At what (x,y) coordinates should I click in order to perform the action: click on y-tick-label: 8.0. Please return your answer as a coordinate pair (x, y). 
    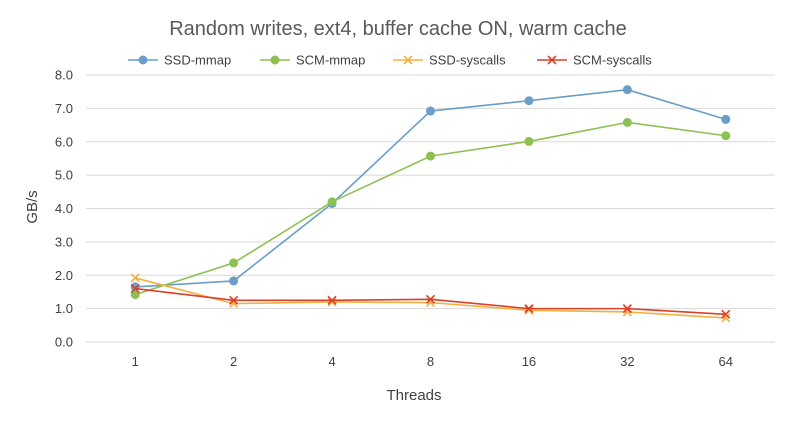
    Looking at the image, I should click on (64, 75).